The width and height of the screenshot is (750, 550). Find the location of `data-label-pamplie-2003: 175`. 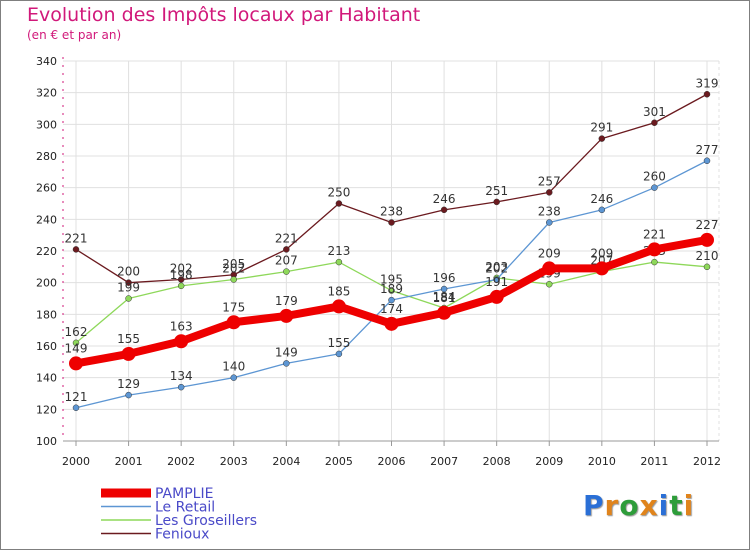

data-label-pamplie-2003: 175 is located at coordinates (233, 307).